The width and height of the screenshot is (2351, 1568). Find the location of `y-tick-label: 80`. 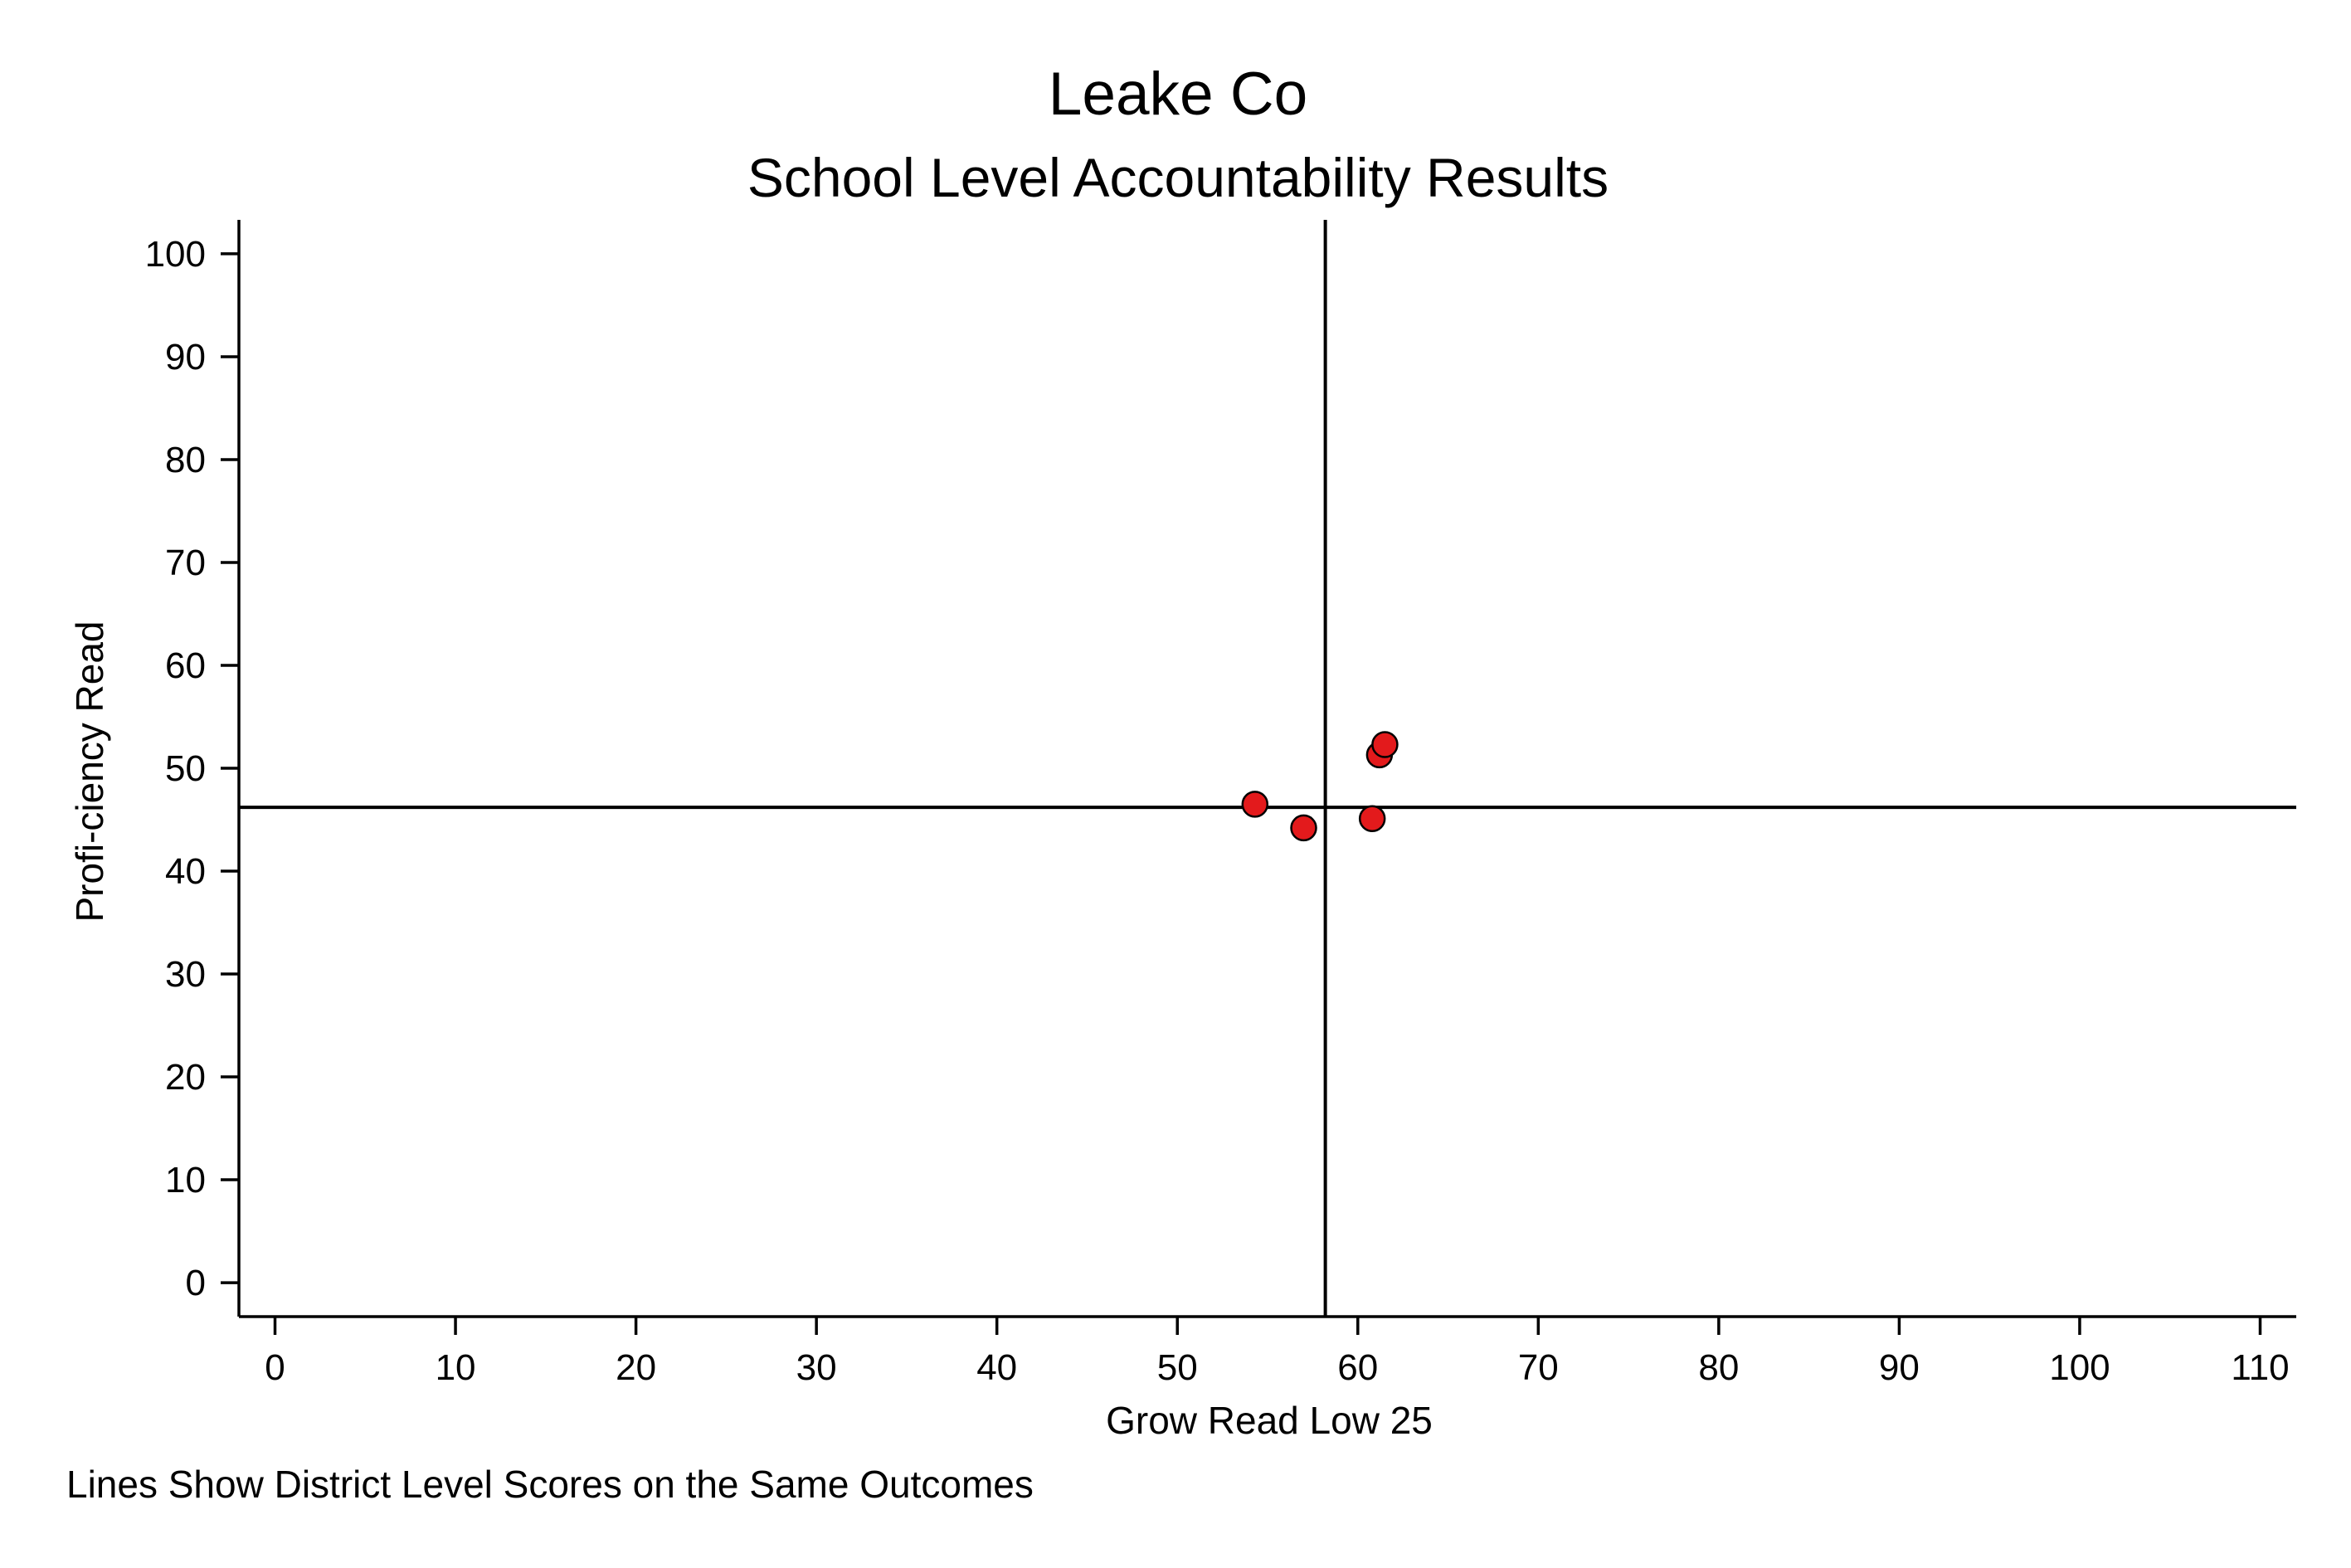

y-tick-label: 80 is located at coordinates (185, 460).